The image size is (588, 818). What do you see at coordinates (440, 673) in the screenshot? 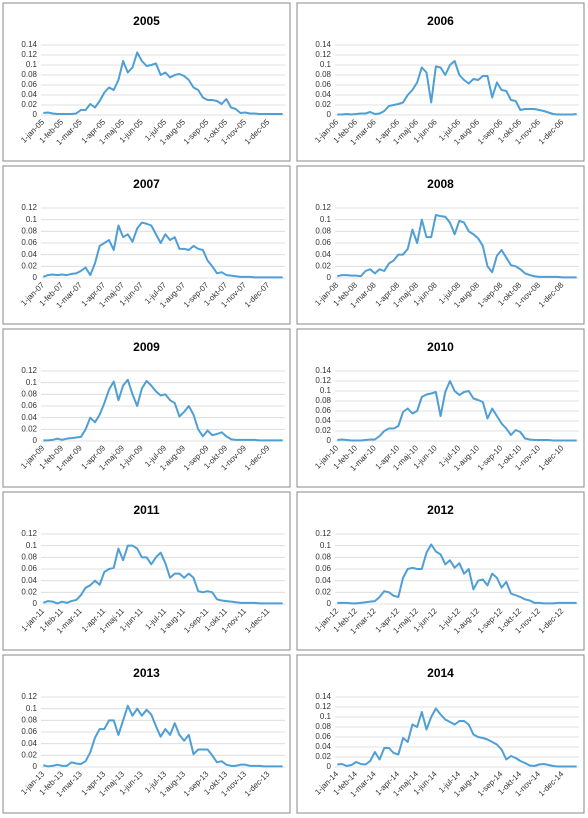
I see `chart-title: 2014` at bounding box center [440, 673].